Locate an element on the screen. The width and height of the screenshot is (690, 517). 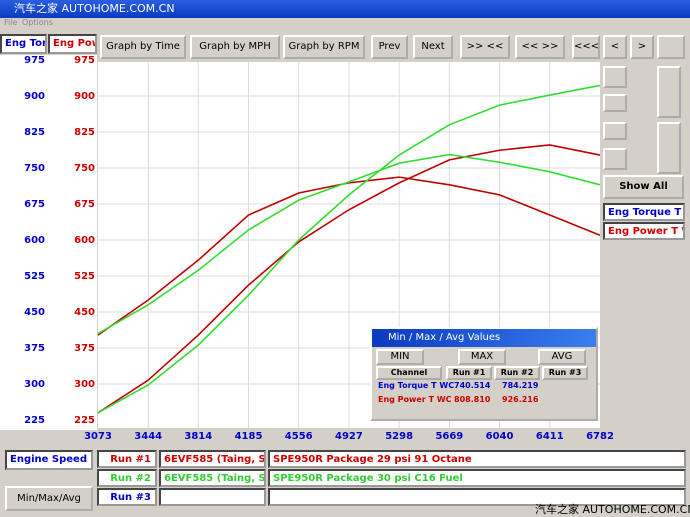
y-tick-label: 225 is located at coordinates (34, 420).